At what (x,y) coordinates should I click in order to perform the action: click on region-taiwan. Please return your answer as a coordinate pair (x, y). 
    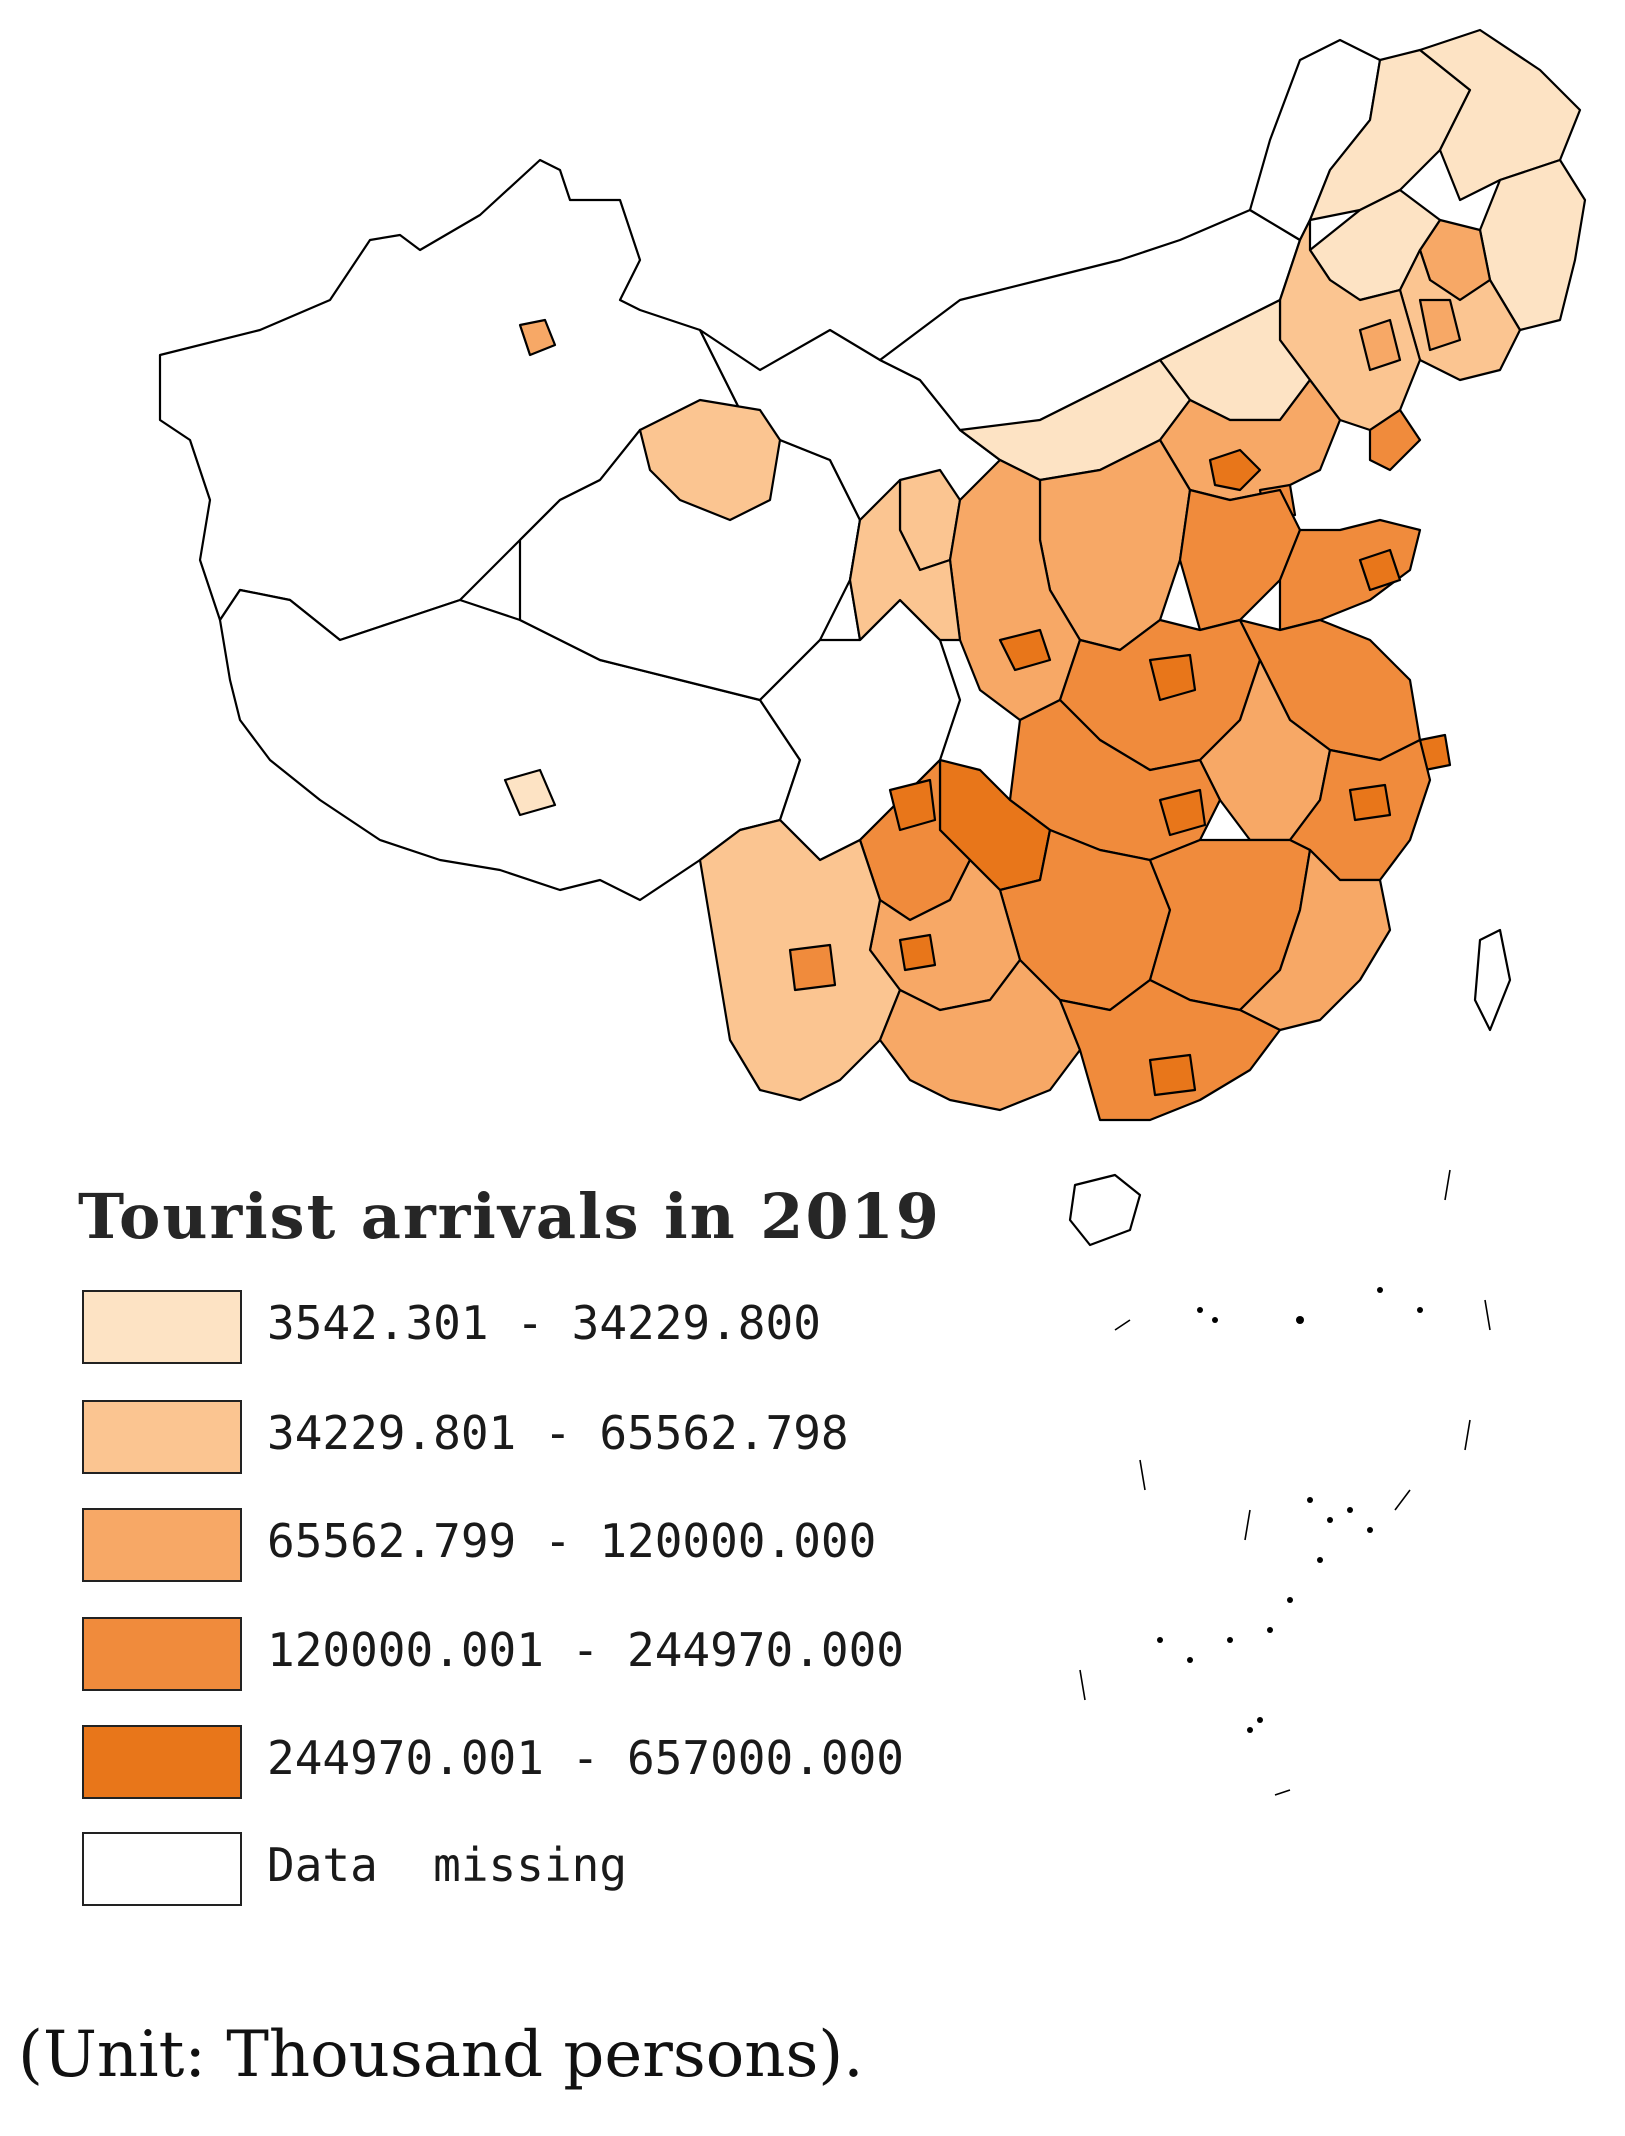
    Looking at the image, I should click on (1492, 980).